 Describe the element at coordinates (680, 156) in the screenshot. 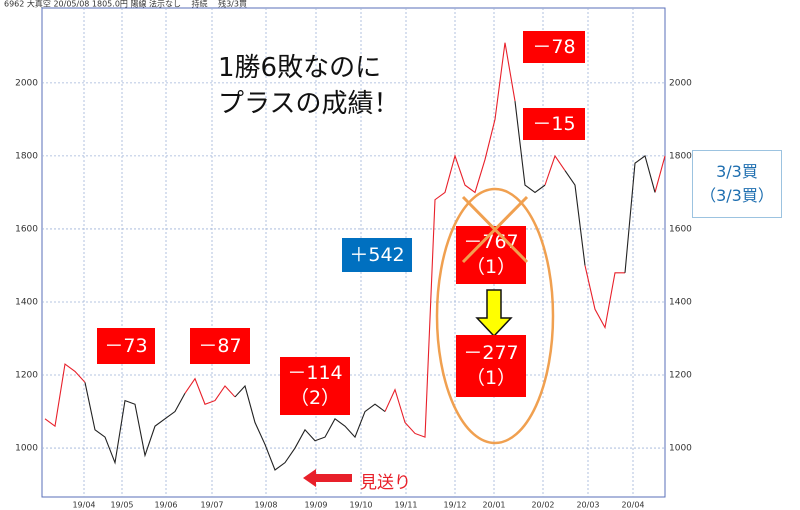

I see `y2-tick-label: 1800` at that location.